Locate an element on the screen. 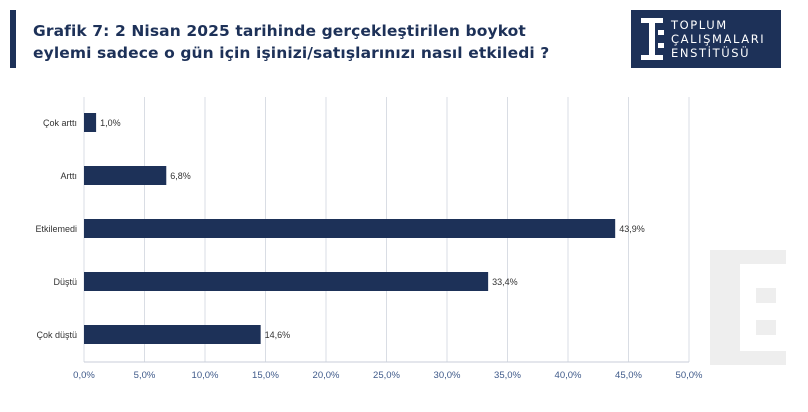 The height and width of the screenshot is (412, 808). data-label: 43,9% is located at coordinates (632, 229).